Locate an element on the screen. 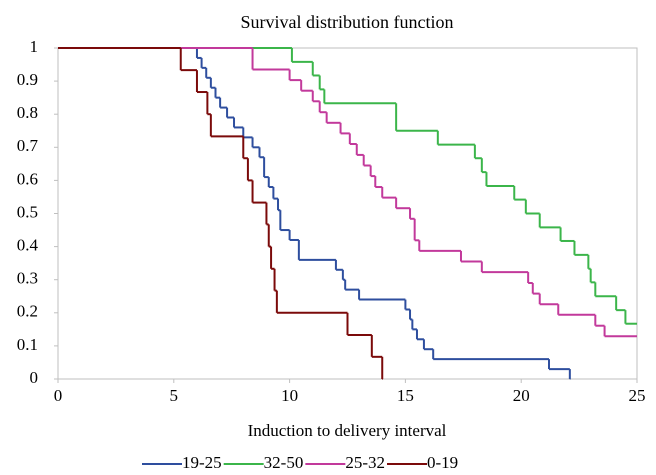  y-tick-label: 0.7 is located at coordinates (28, 145).